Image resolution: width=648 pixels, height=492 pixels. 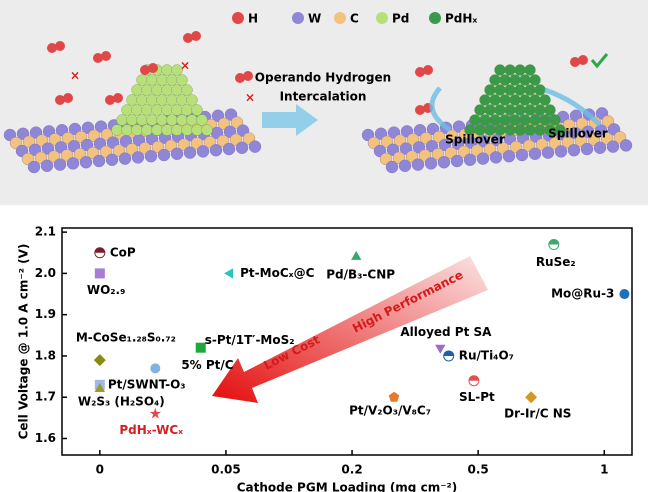 What do you see at coordinates (24, 342) in the screenshot?
I see `y-axis-title: Cell Voltage @ 1.0 A cm⁻² (V)` at bounding box center [24, 342].